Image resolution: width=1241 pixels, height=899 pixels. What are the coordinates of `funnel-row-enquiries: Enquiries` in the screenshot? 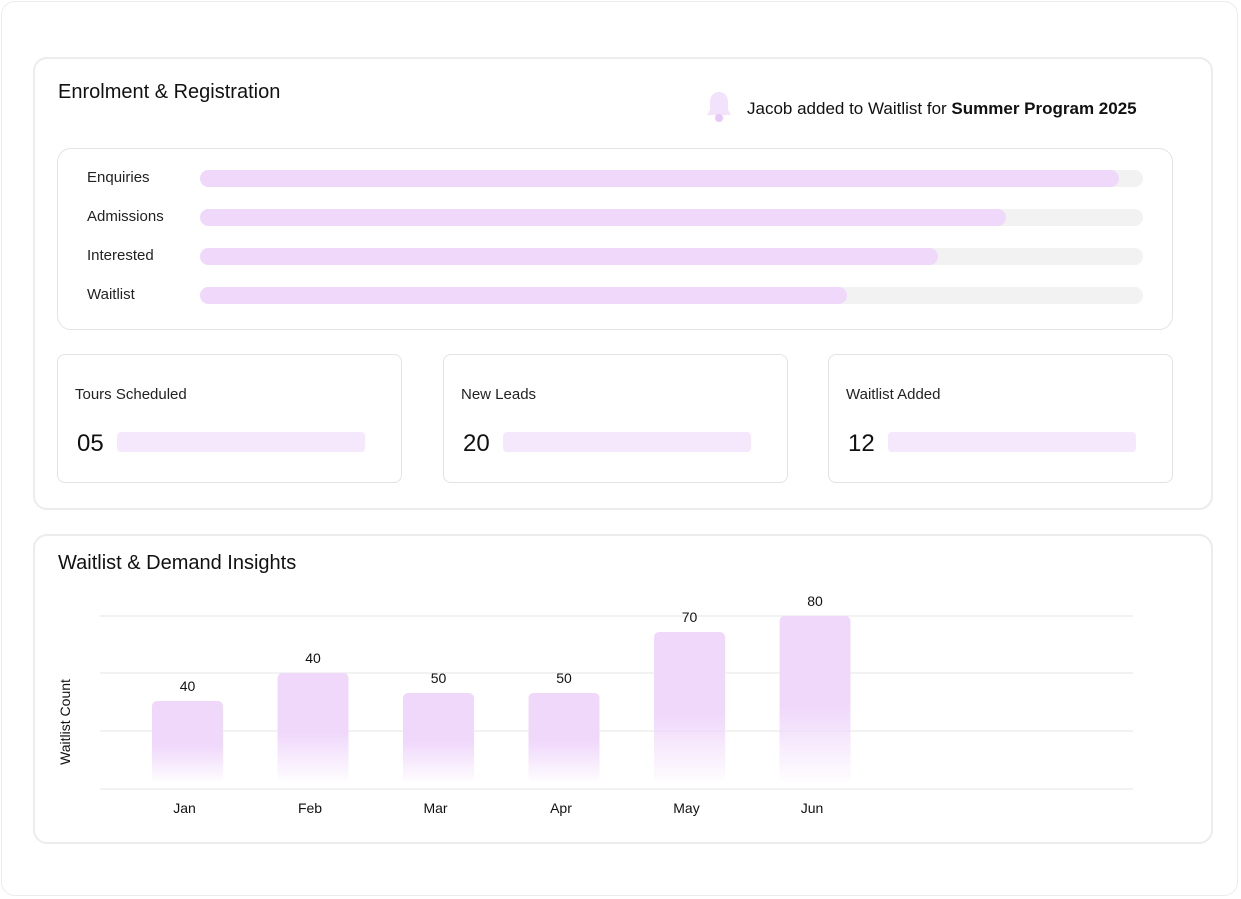 It's located at (617, 178).